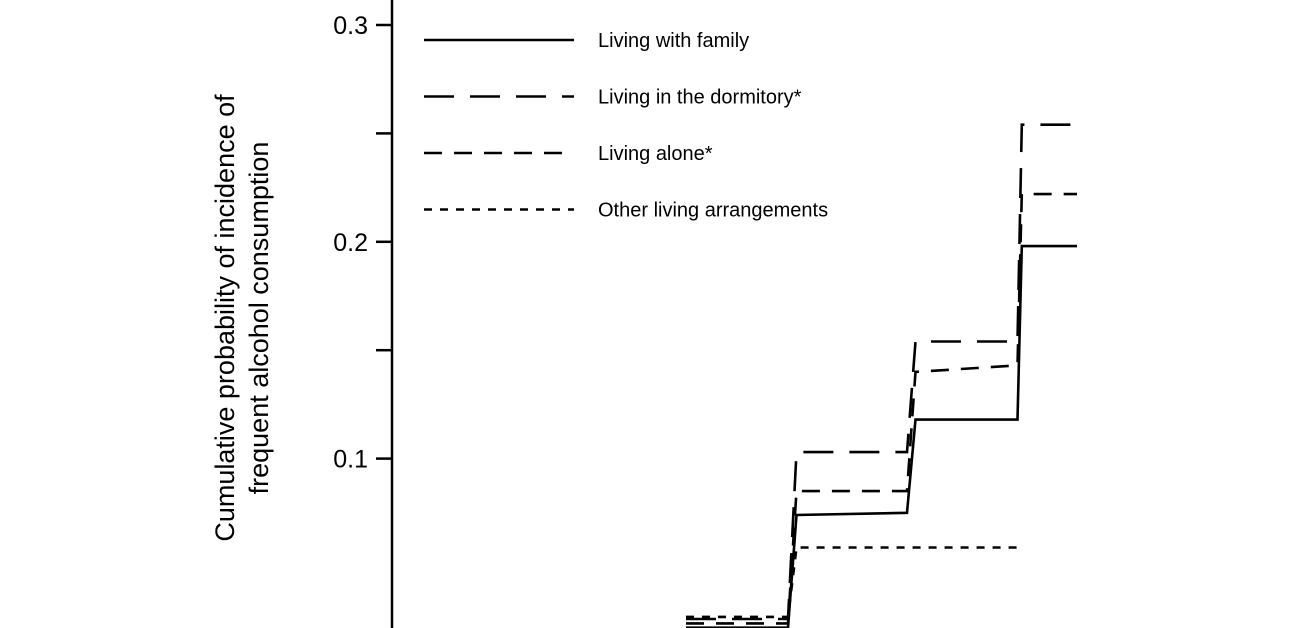  What do you see at coordinates (259, 318) in the screenshot?
I see `y-axis-label-line2: frequent alcohol consumption` at bounding box center [259, 318].